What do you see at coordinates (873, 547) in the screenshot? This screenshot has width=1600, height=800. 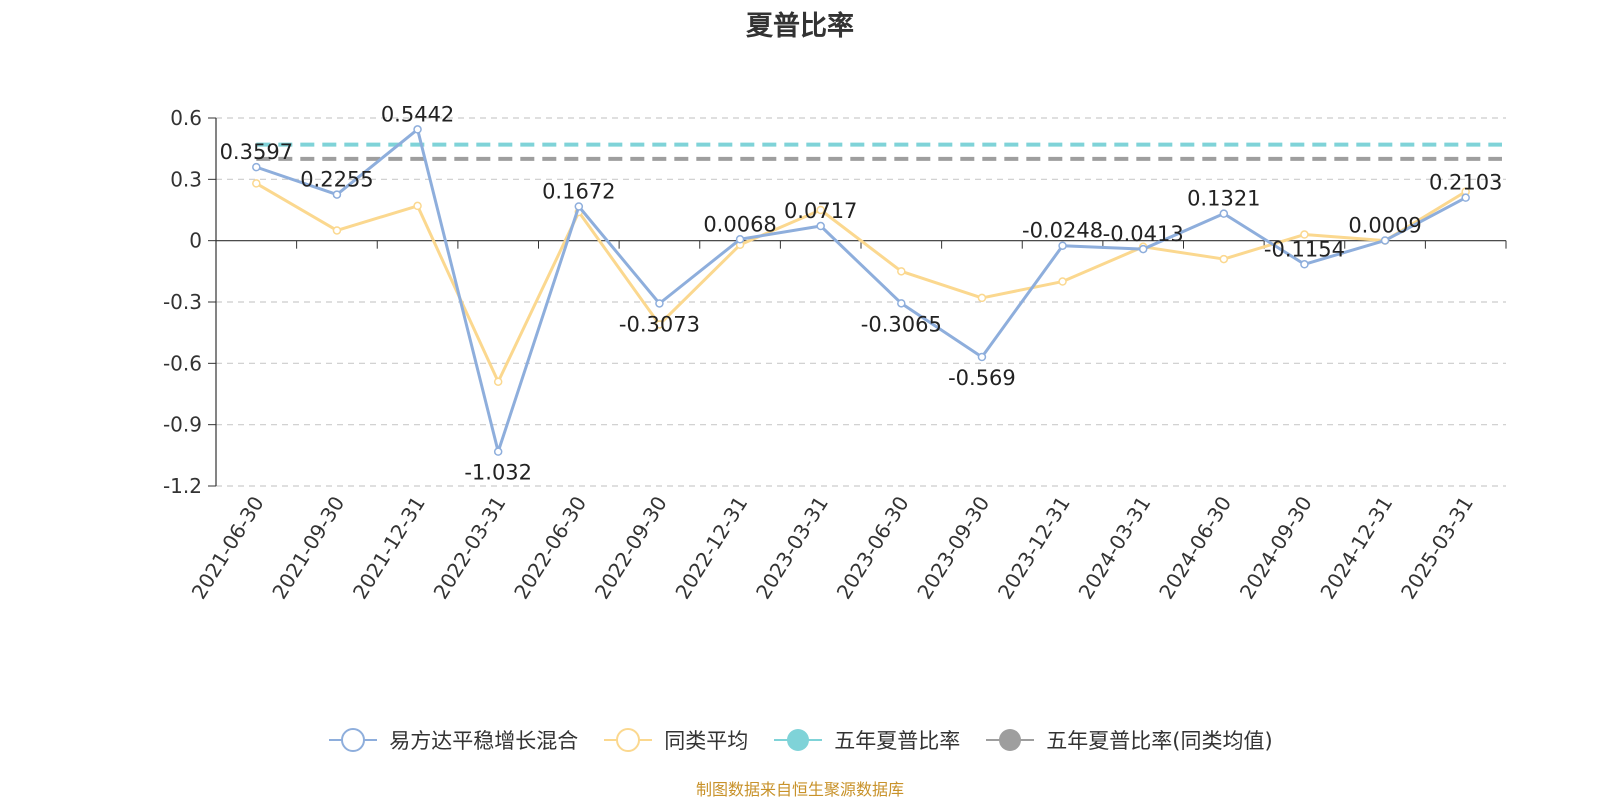 I see `x-tick-label: 2023-06-30` at bounding box center [873, 547].